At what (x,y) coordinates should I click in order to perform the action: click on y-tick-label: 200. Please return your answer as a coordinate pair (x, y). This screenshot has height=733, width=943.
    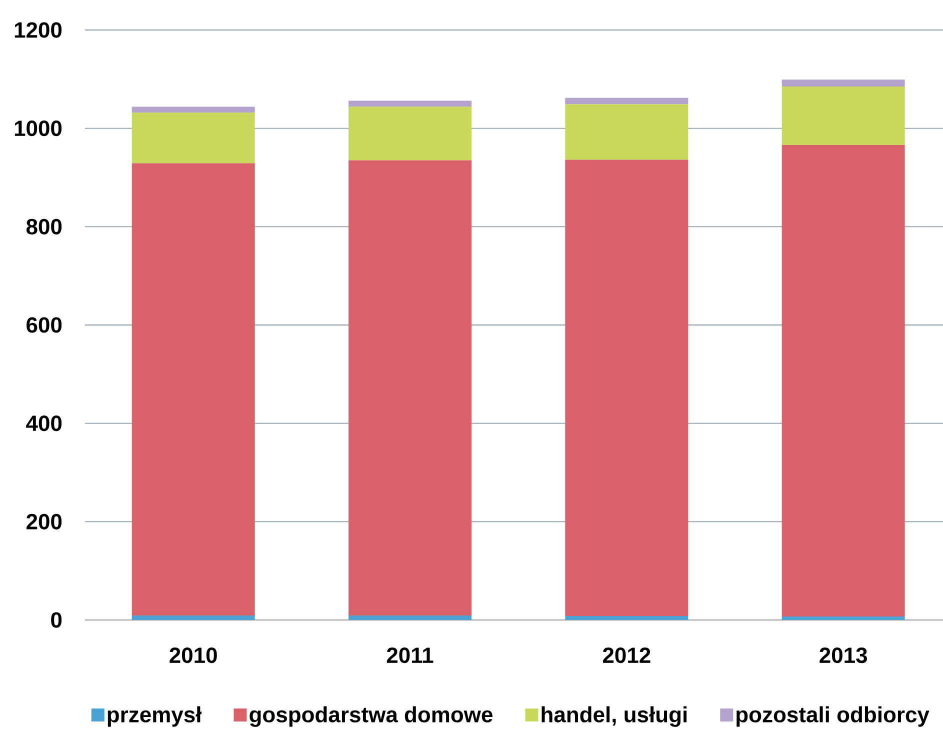
    Looking at the image, I should click on (44, 522).